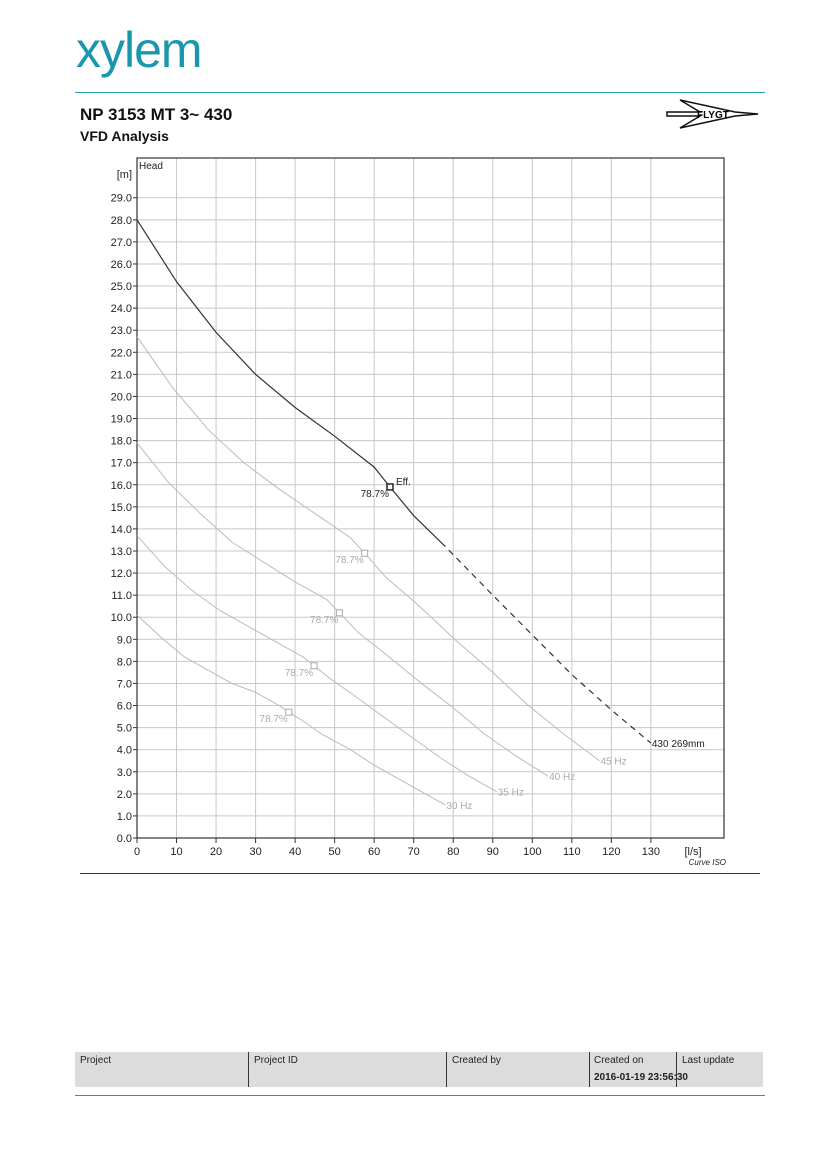 The image size is (820, 1162). What do you see at coordinates (121, 375) in the screenshot?
I see `y-tick-label: 21.0` at bounding box center [121, 375].